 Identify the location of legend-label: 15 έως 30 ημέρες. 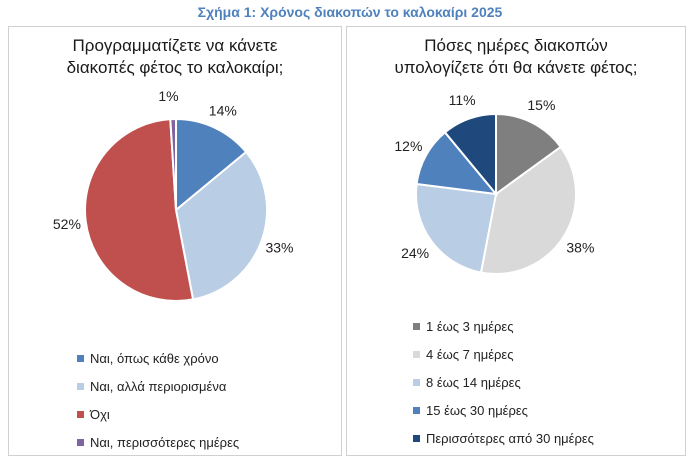
(477, 410).